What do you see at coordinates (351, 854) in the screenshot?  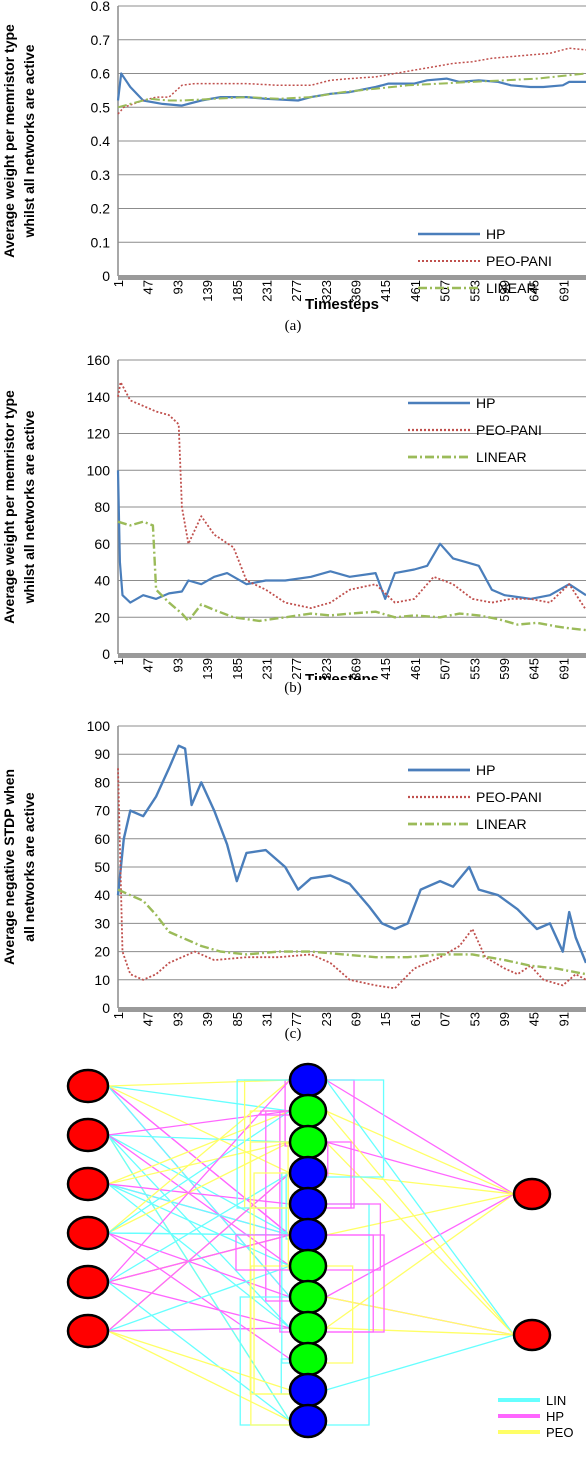 I see `series-line-hp` at bounding box center [351, 854].